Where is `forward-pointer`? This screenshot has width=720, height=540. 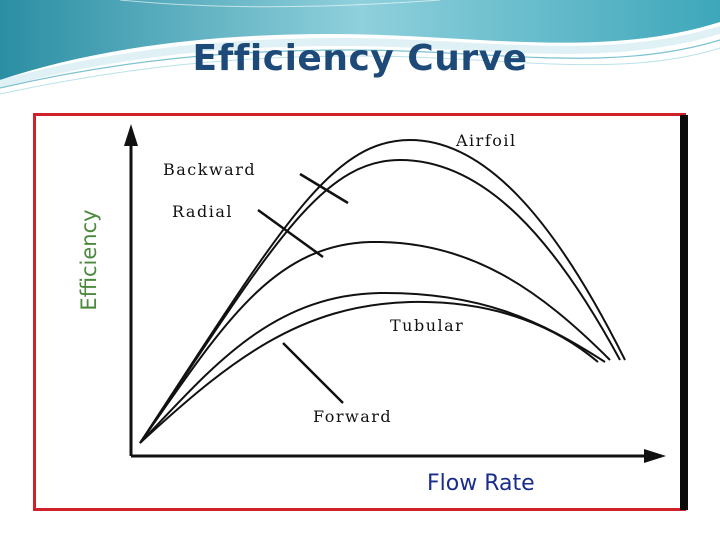
forward-pointer is located at coordinates (313, 373).